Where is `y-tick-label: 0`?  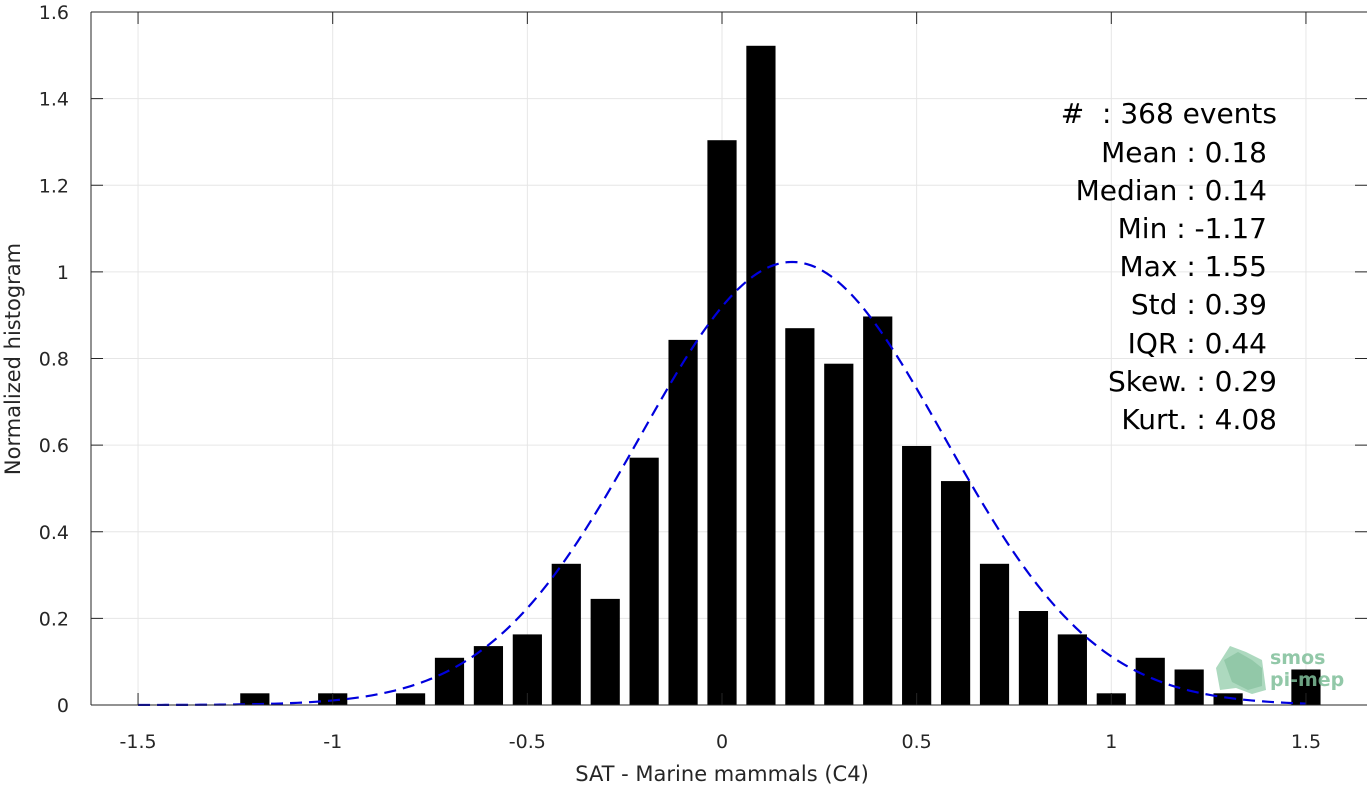
y-tick-label: 0 is located at coordinates (63, 706).